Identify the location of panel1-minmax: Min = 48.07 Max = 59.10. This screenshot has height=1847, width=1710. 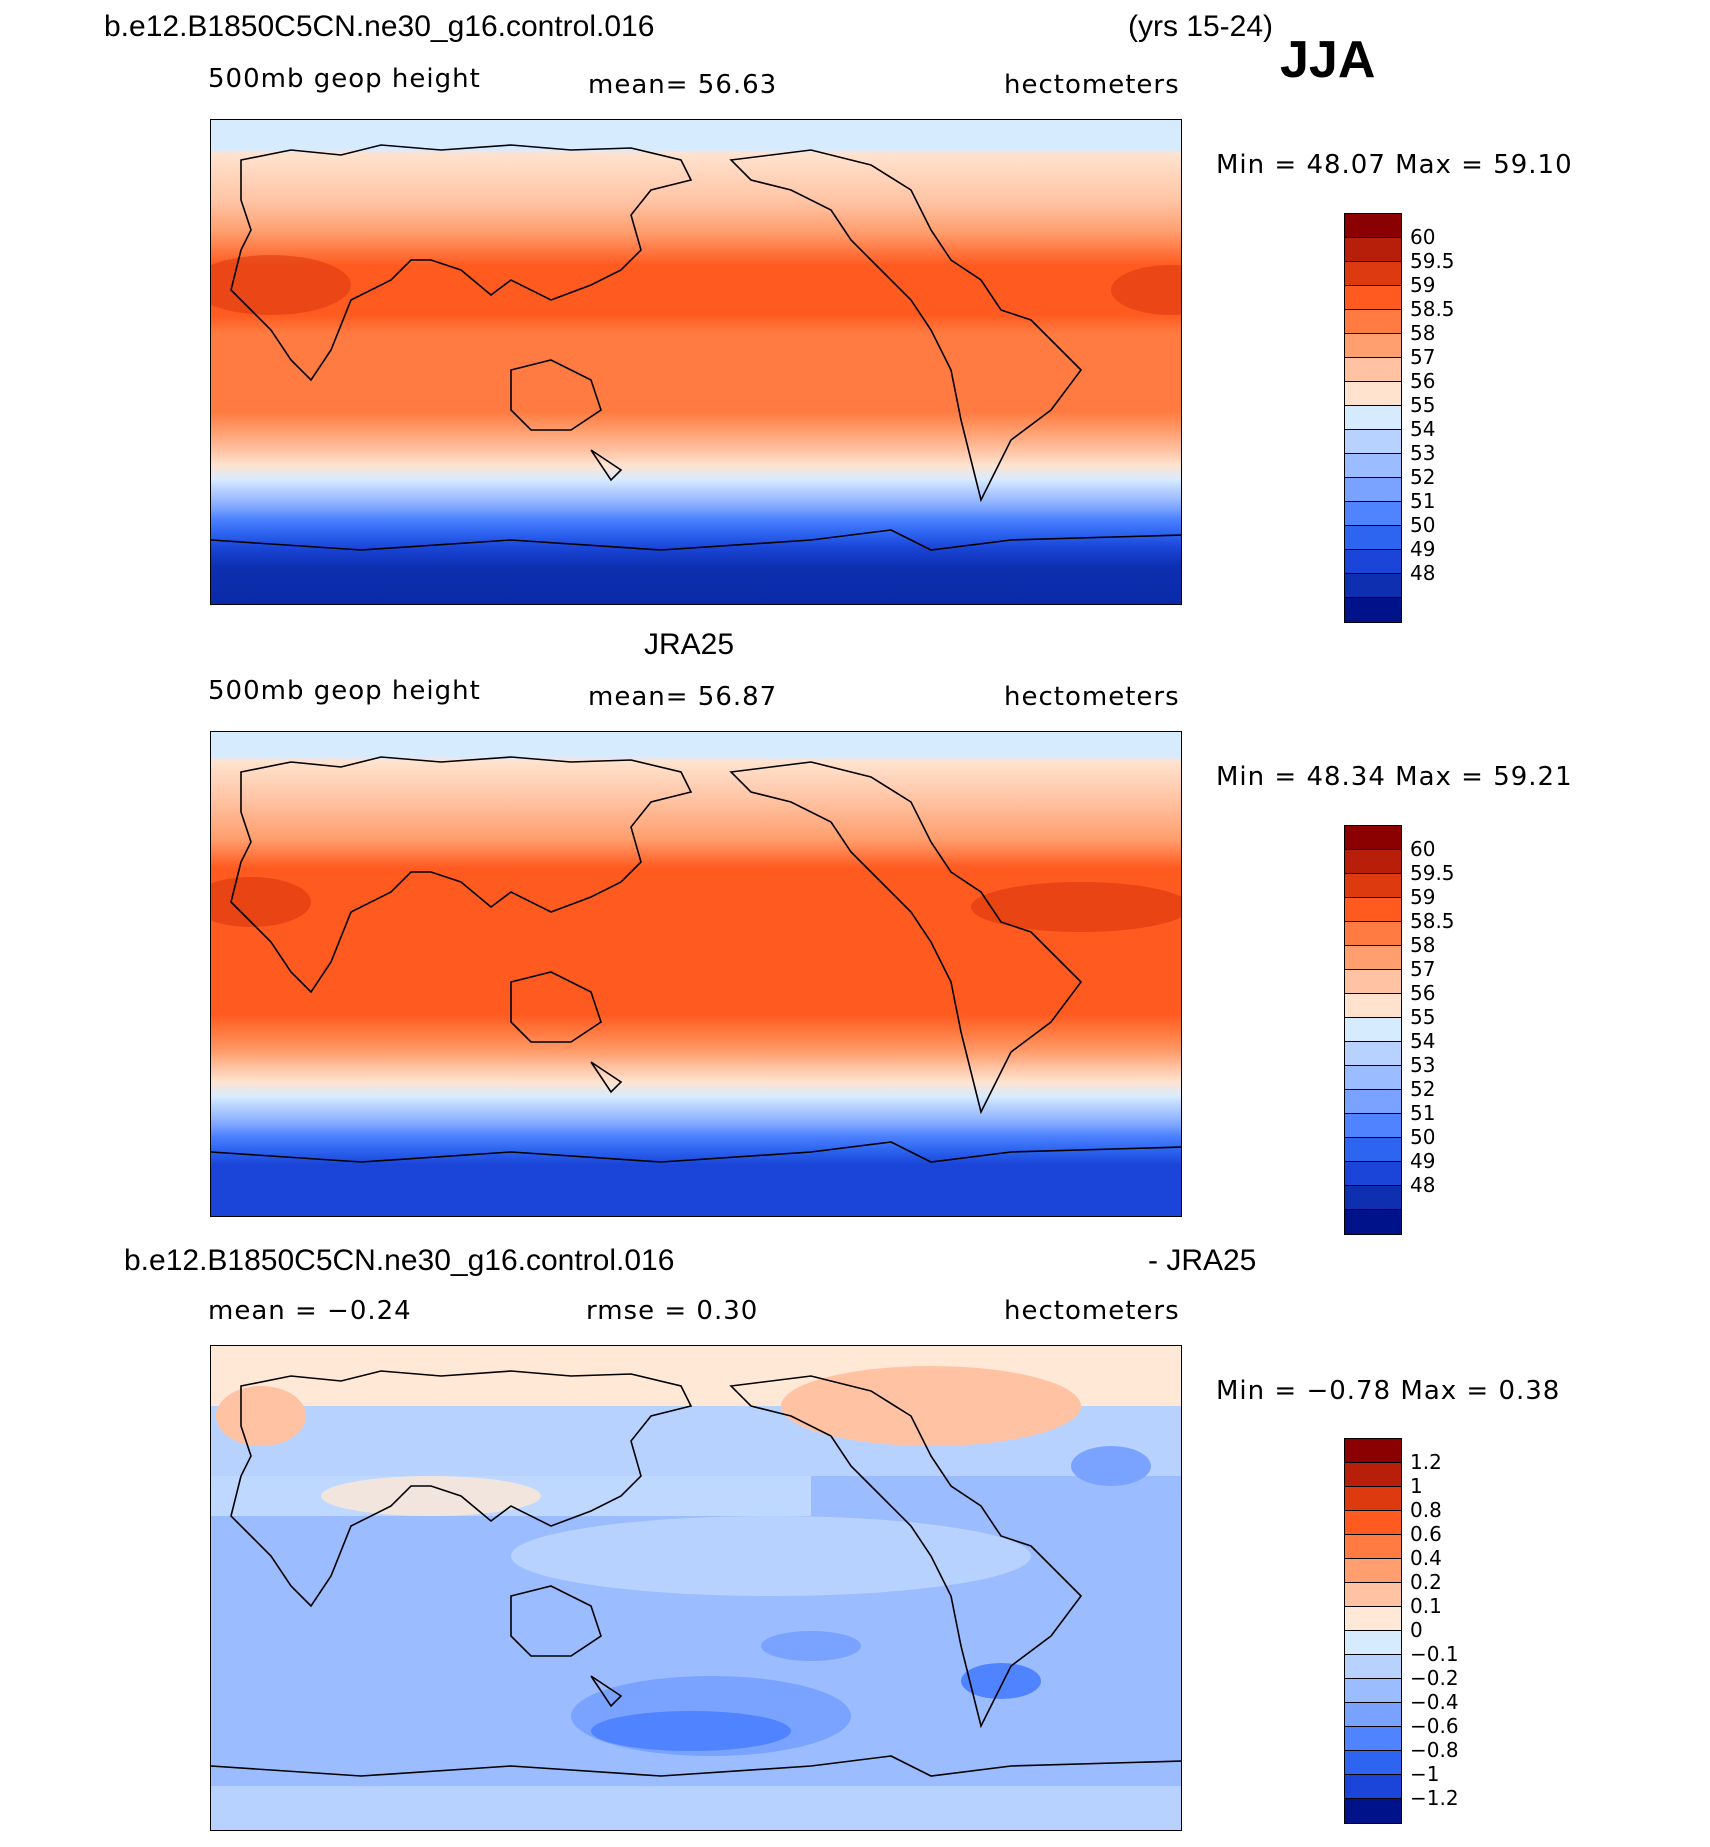
(1394, 165).